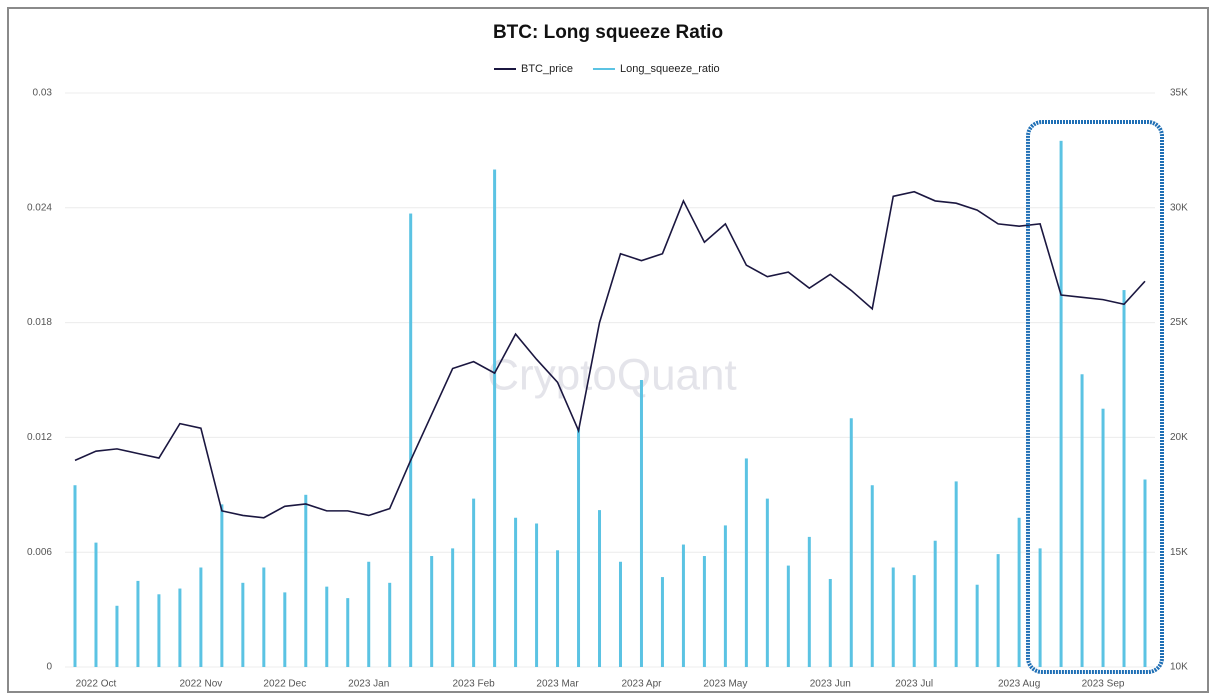 The width and height of the screenshot is (1216, 700). I want to click on x-tick-label: 2023 Mar, so click(557, 684).